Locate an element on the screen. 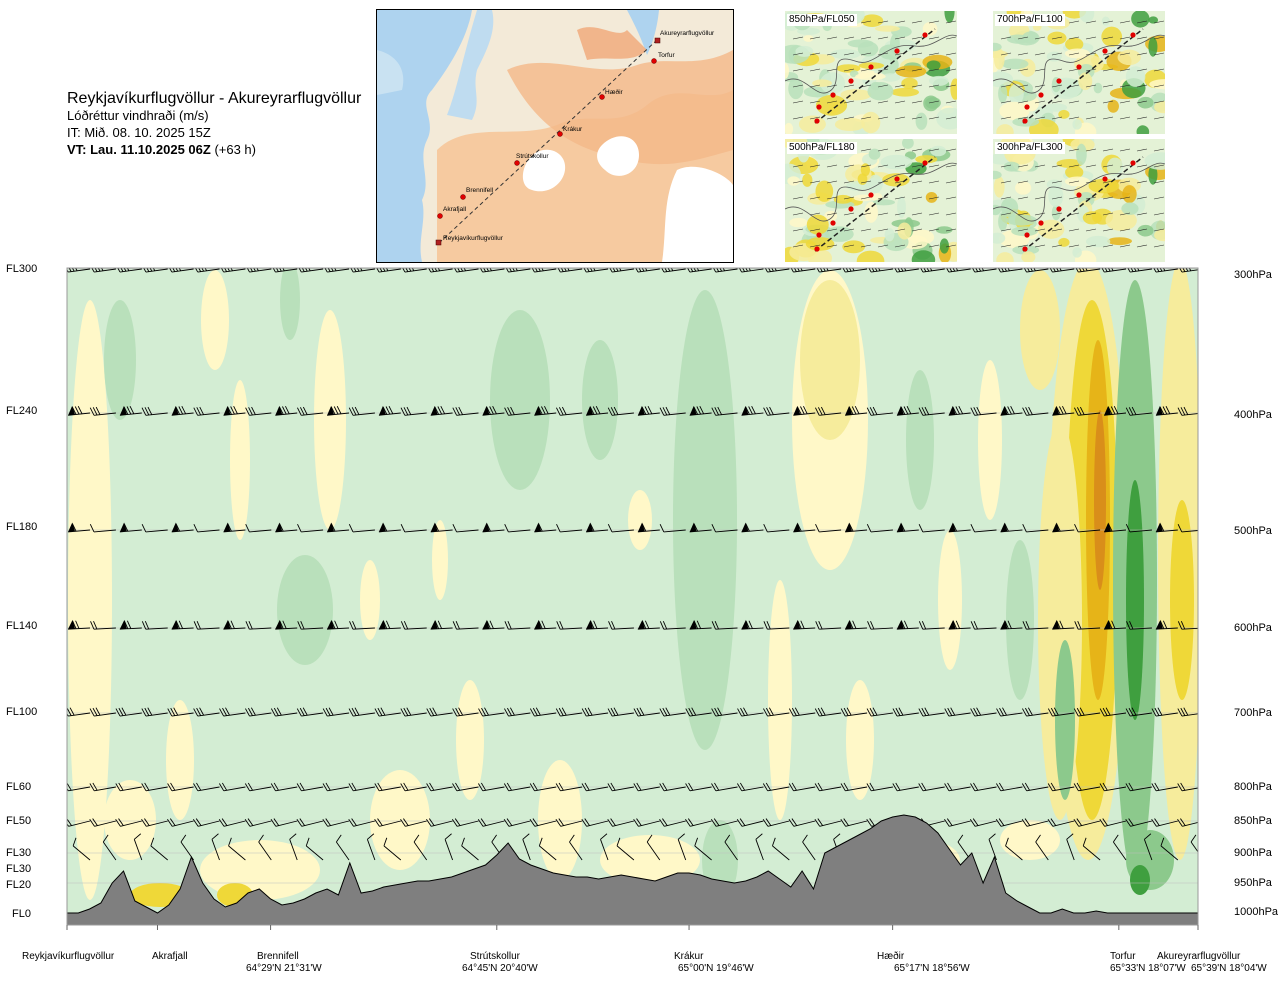 The width and height of the screenshot is (1280, 981). map-label-haedir: Hæðir is located at coordinates (614, 92).